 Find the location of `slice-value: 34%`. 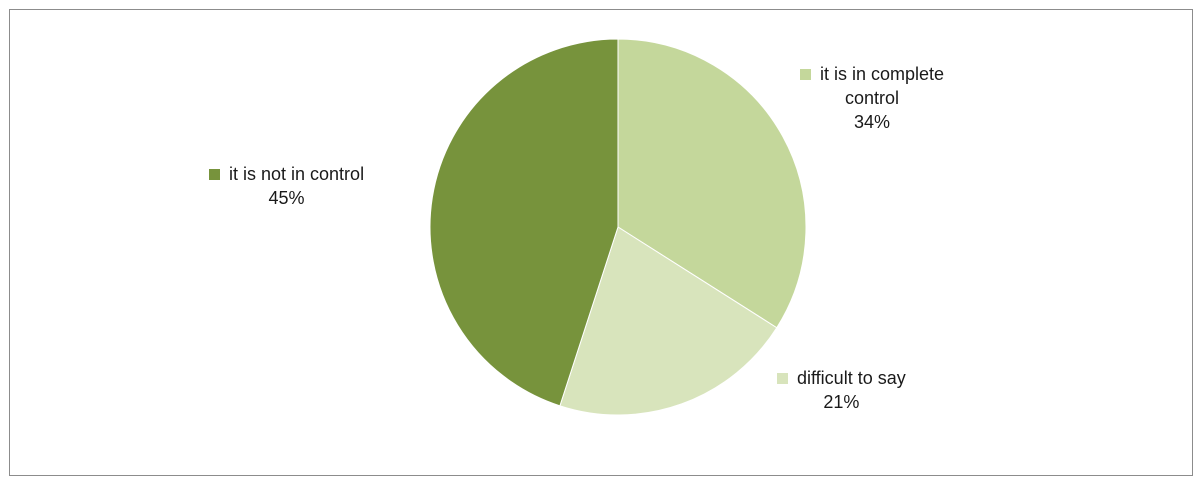

slice-value: 34% is located at coordinates (872, 122).